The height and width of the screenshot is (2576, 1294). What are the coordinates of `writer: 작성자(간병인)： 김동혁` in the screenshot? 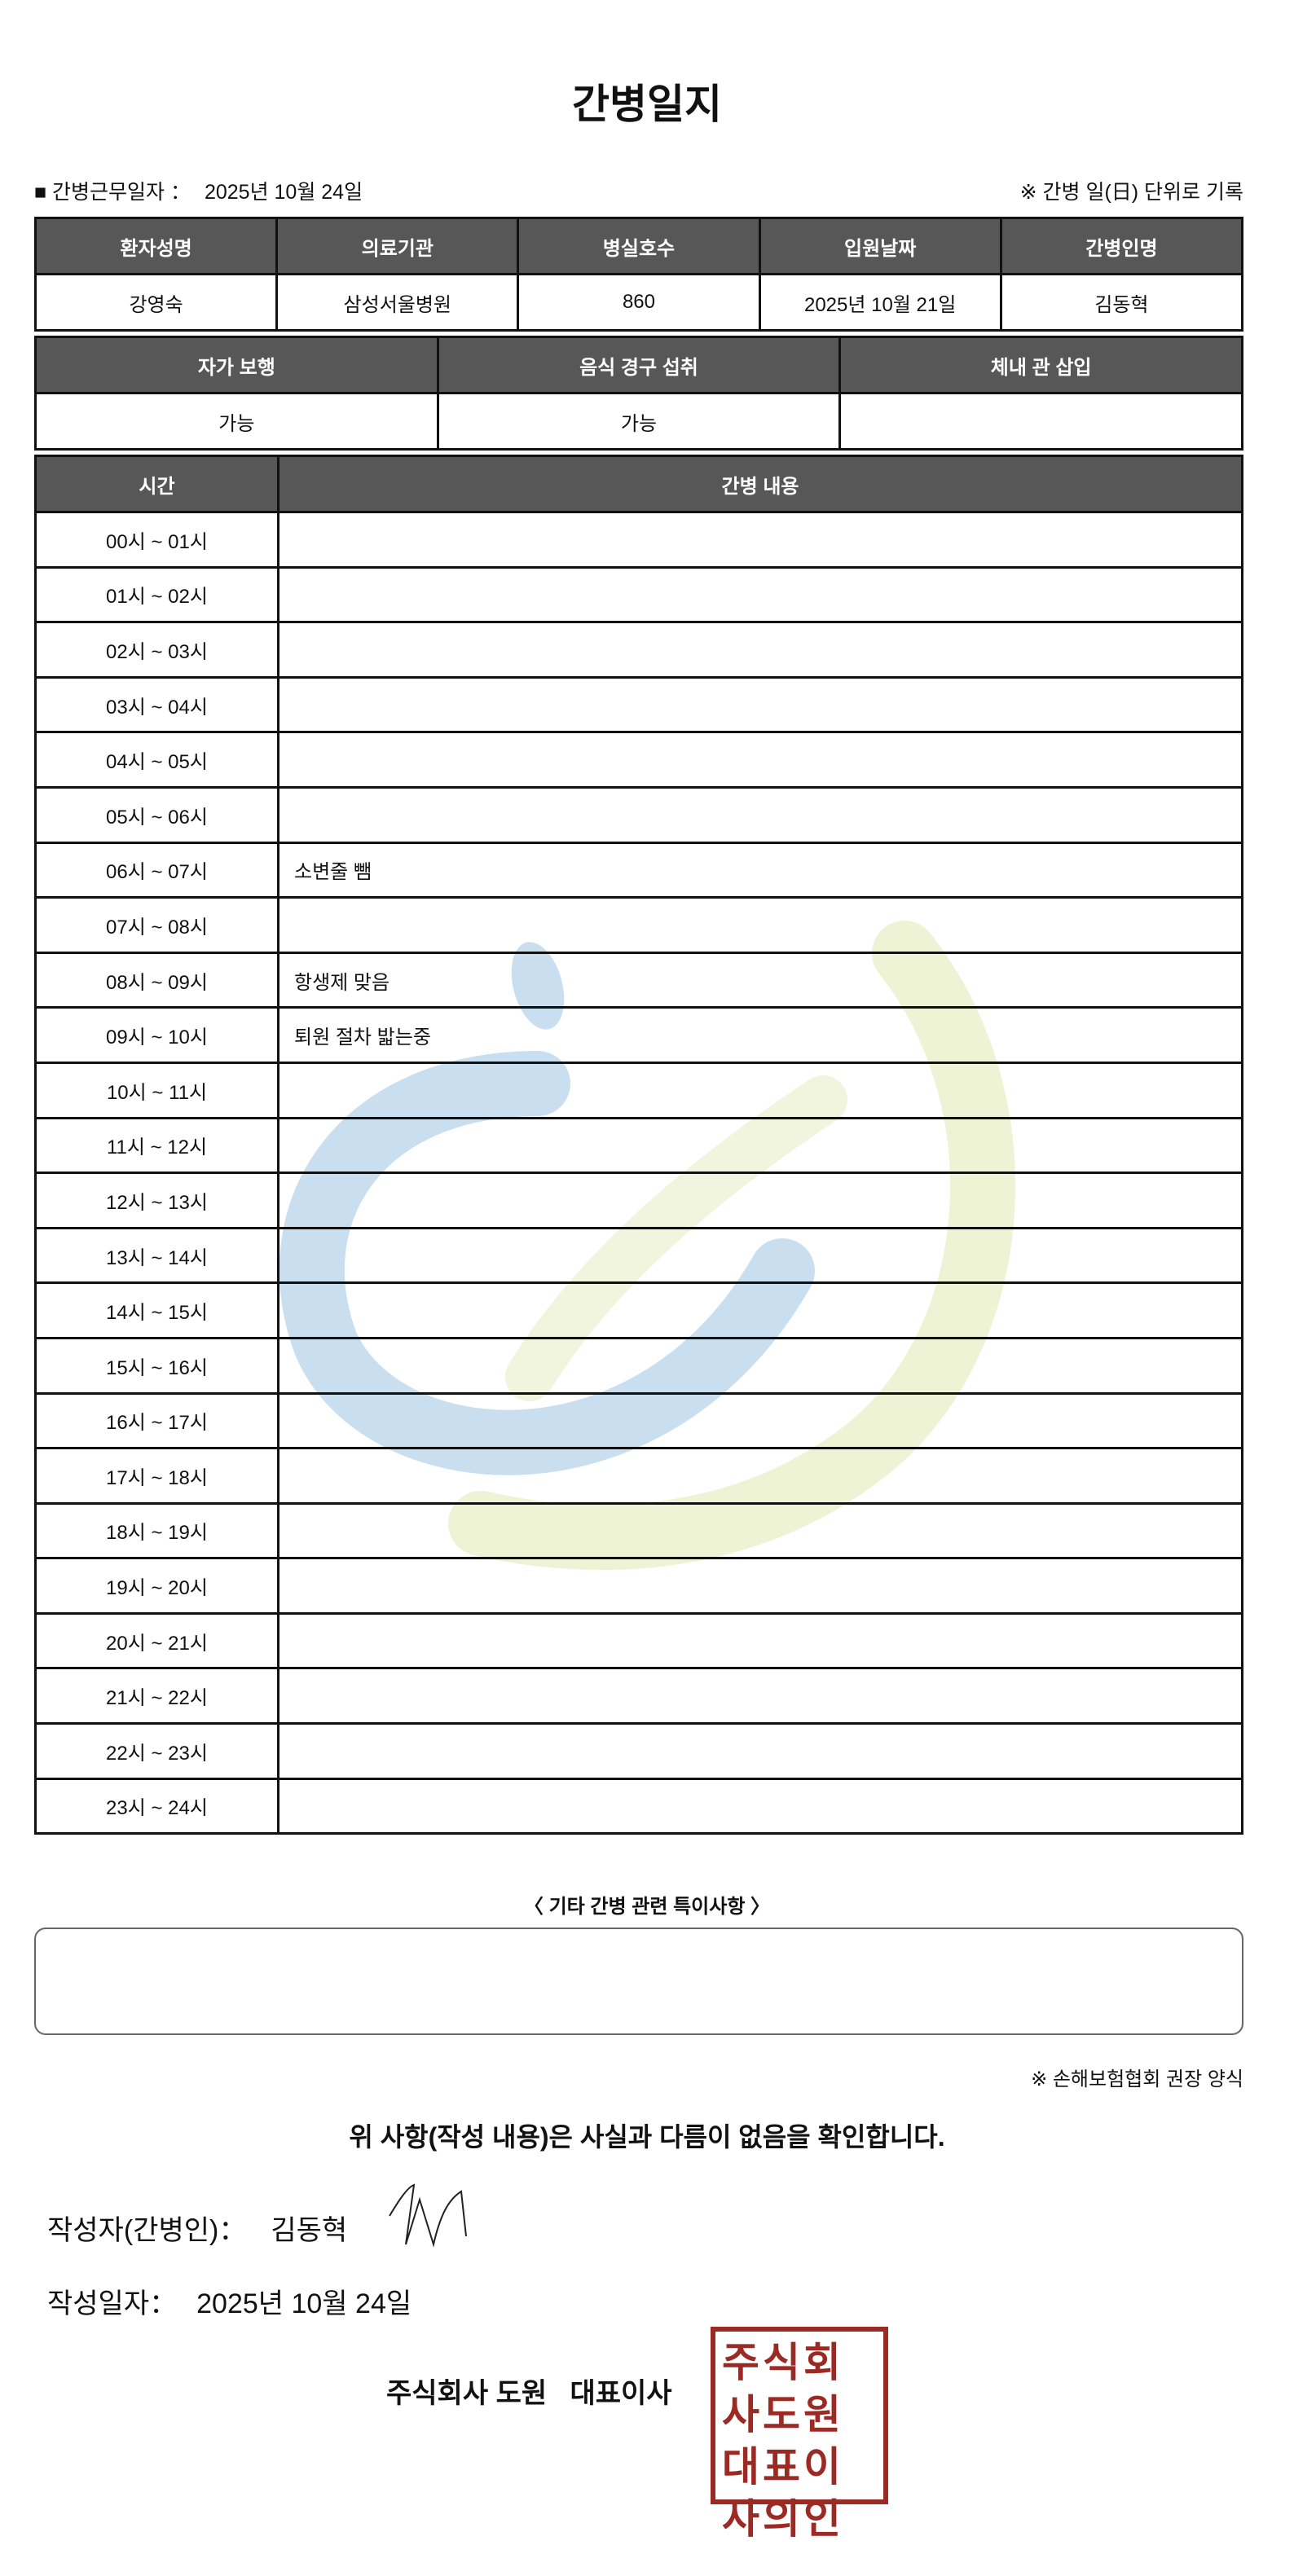 It's located at (197, 2228).